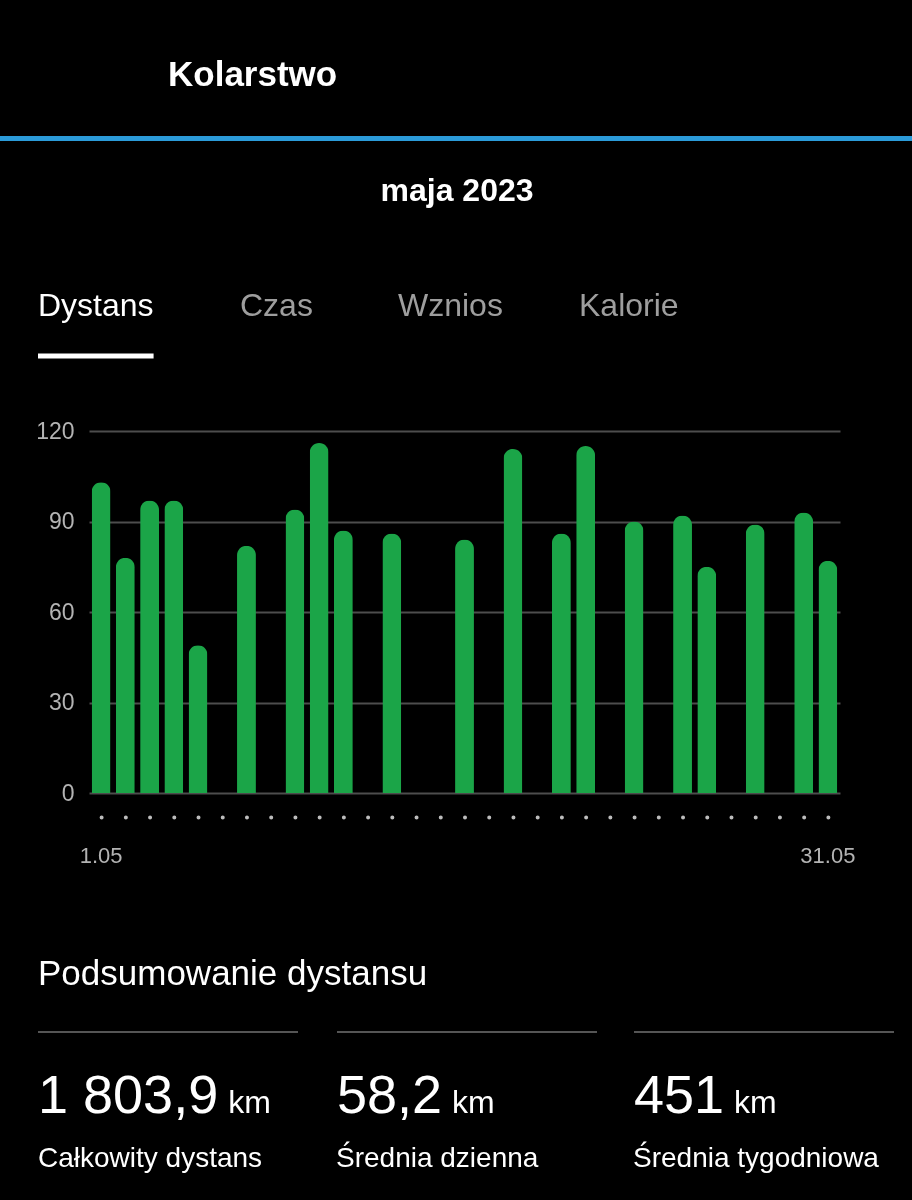 This screenshot has height=1200, width=912. I want to click on y-tick-label: 0, so click(68, 792).